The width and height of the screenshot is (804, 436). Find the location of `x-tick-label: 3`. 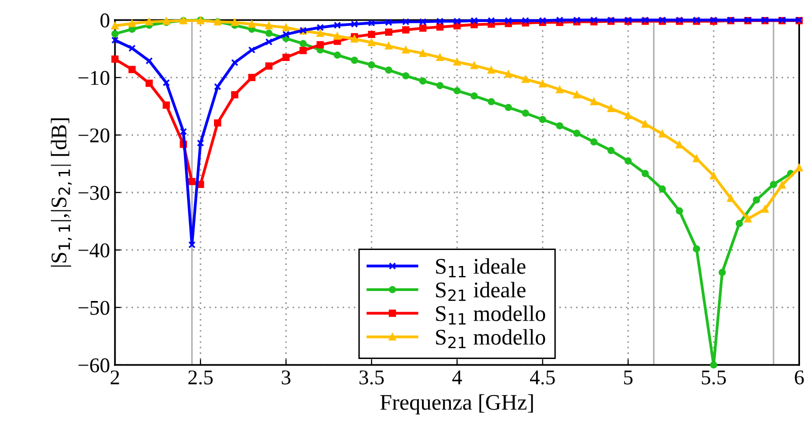

x-tick-label: 3 is located at coordinates (286, 377).